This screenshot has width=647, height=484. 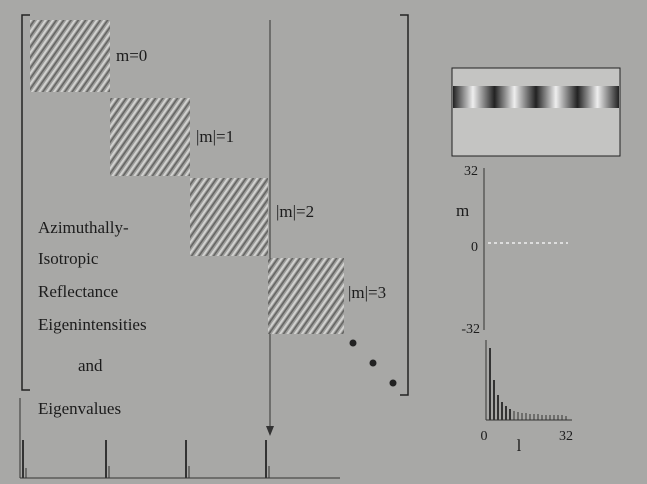 I want to click on patch-label: |m|=2, so click(x=295, y=211).